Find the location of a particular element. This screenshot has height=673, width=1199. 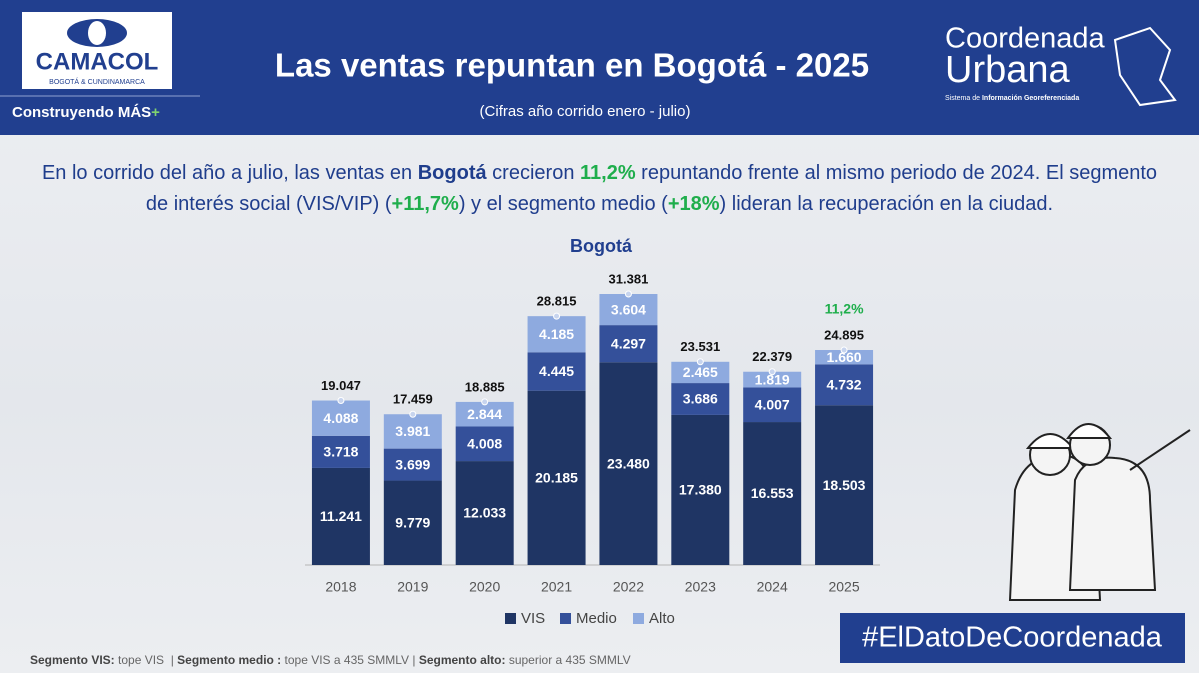

total-label: 31.381 is located at coordinates (629, 278).